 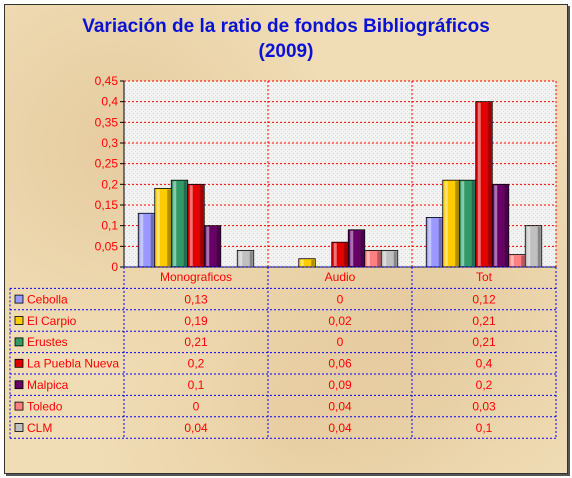 What do you see at coordinates (196, 321) in the screenshot?
I see `data-label: 0,19` at bounding box center [196, 321].